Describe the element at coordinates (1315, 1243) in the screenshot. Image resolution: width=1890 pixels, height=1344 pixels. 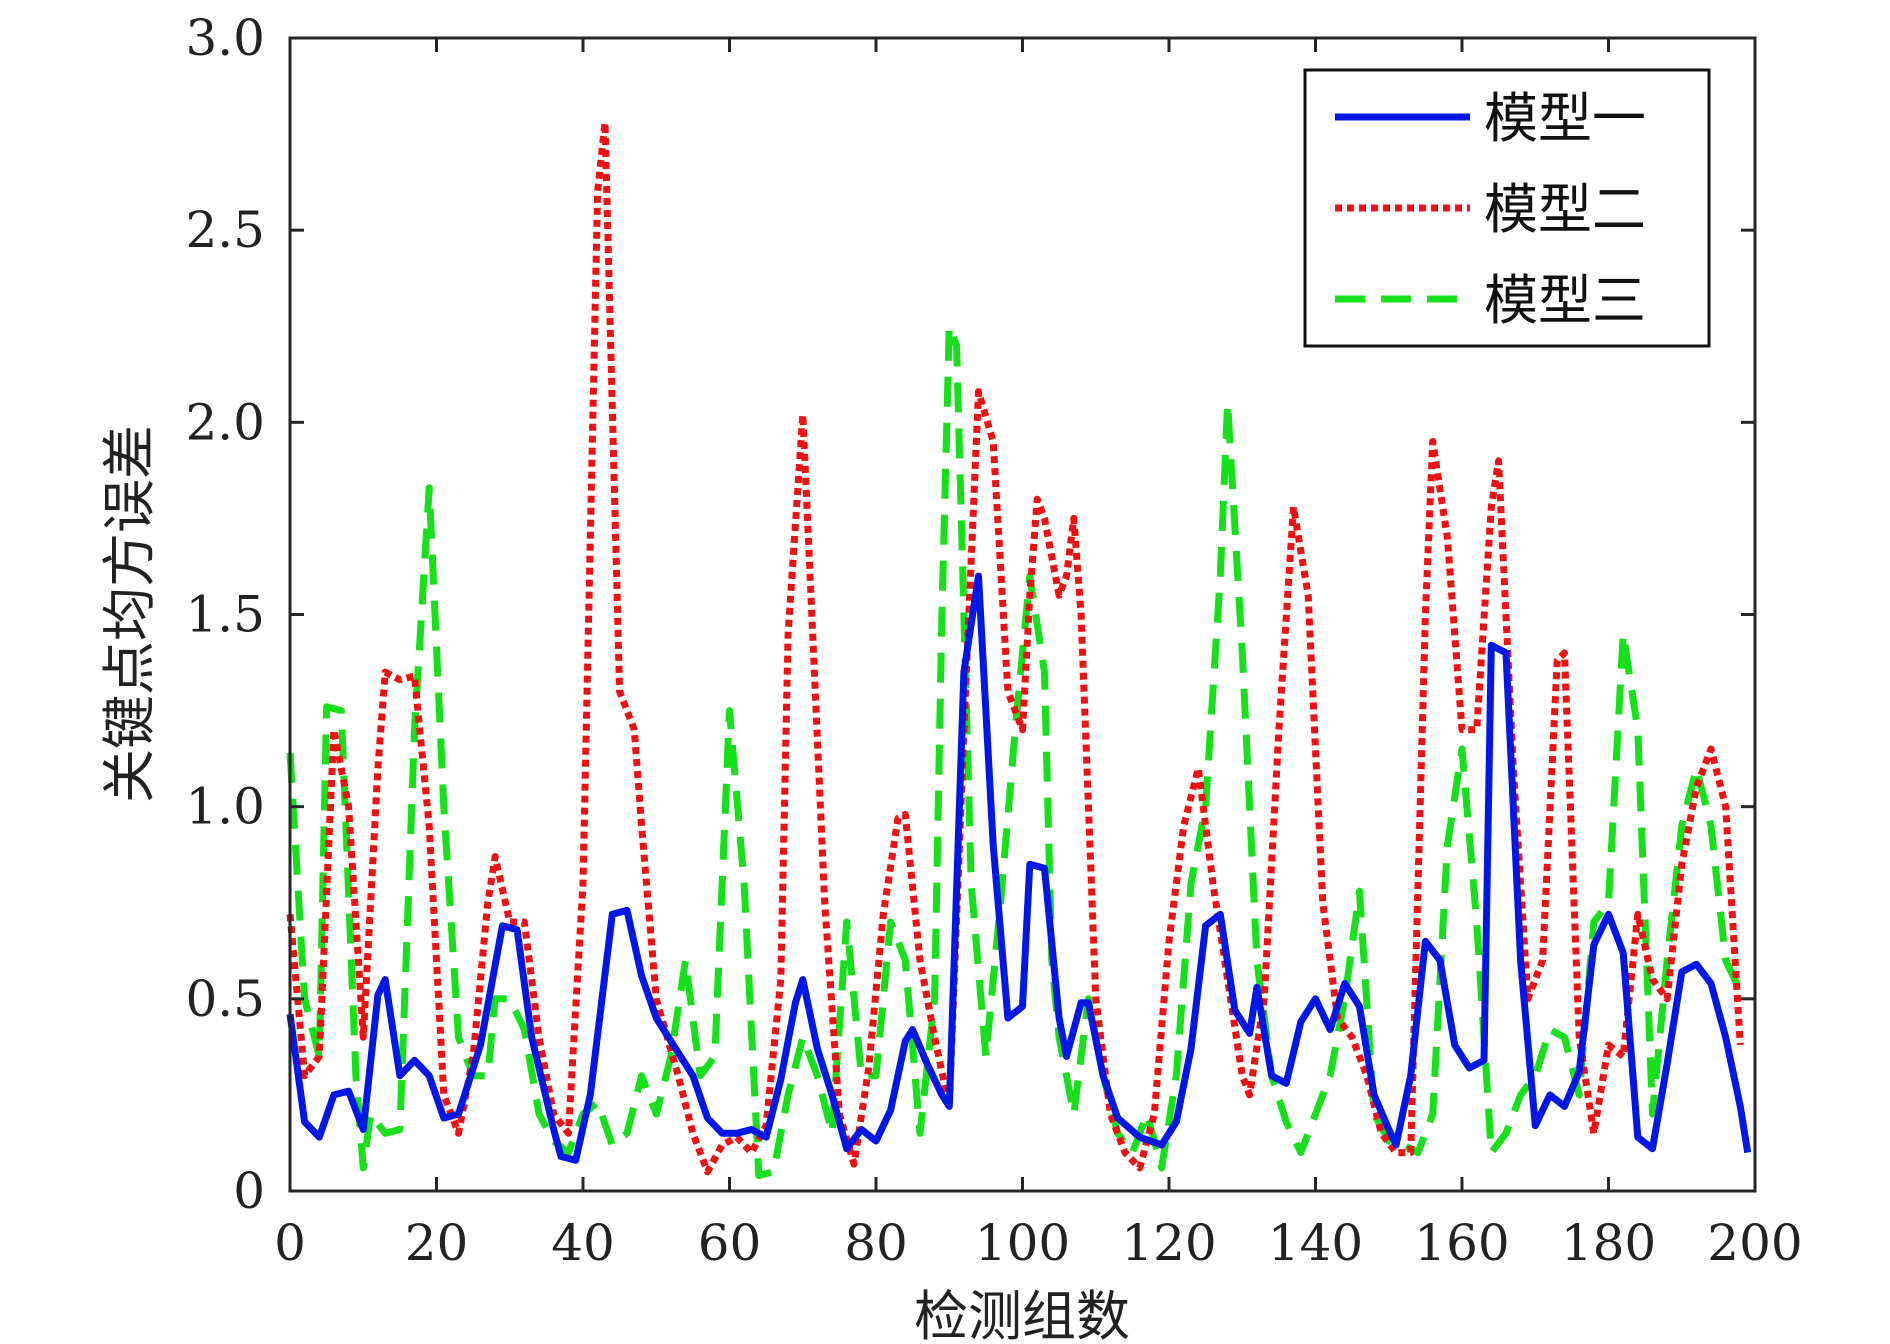
I see `x-tick-label: 140` at that location.